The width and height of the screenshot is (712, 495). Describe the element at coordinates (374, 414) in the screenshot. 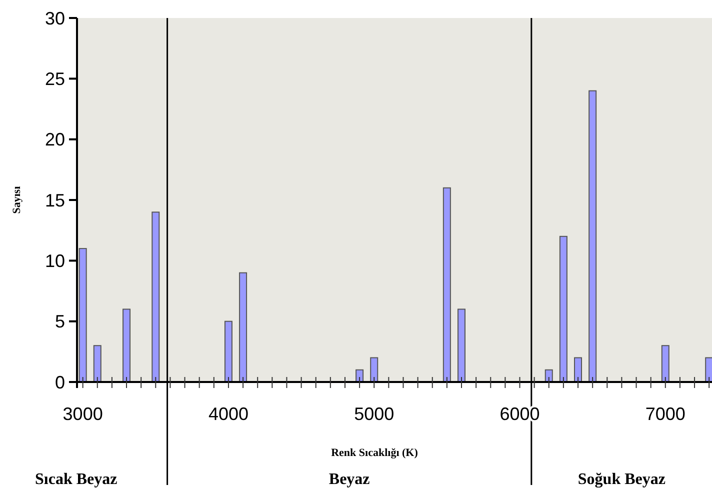

I see `x-tick-label: 5000` at that location.